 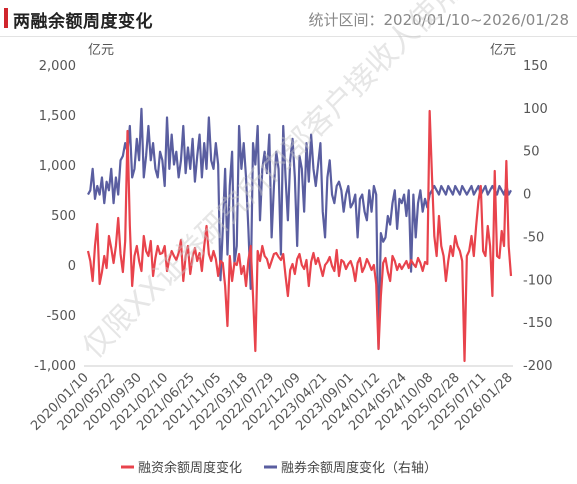 What do you see at coordinates (190, 468) in the screenshot?
I see `legend-financing-label: 融资余额周度变化` at bounding box center [190, 468].